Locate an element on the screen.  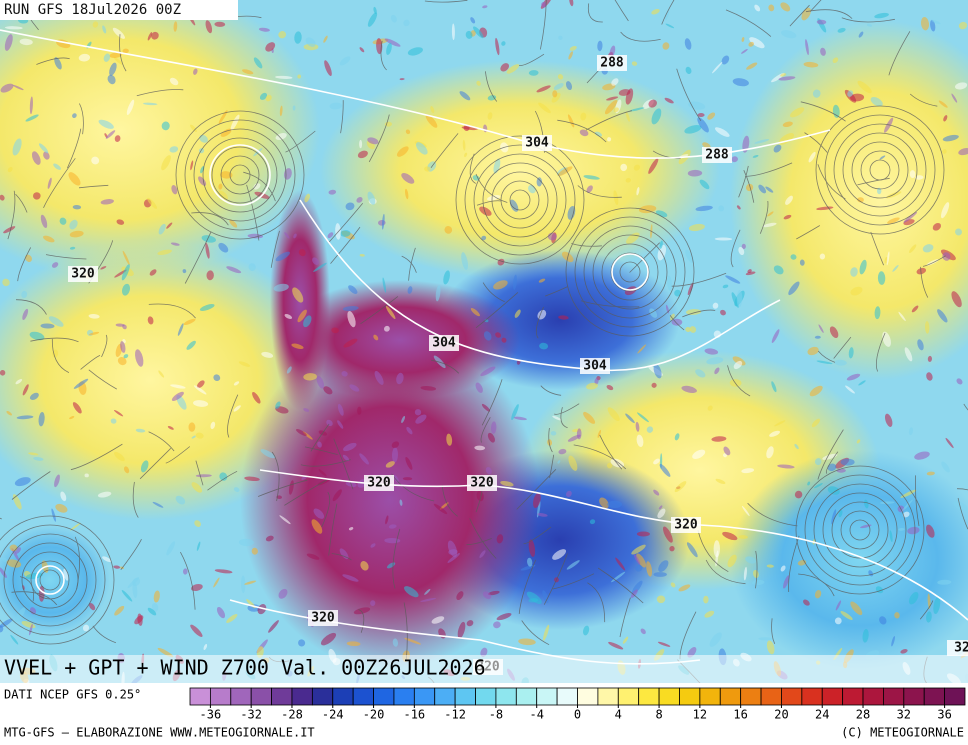
contour-label-box is located at coordinates (717, 155).